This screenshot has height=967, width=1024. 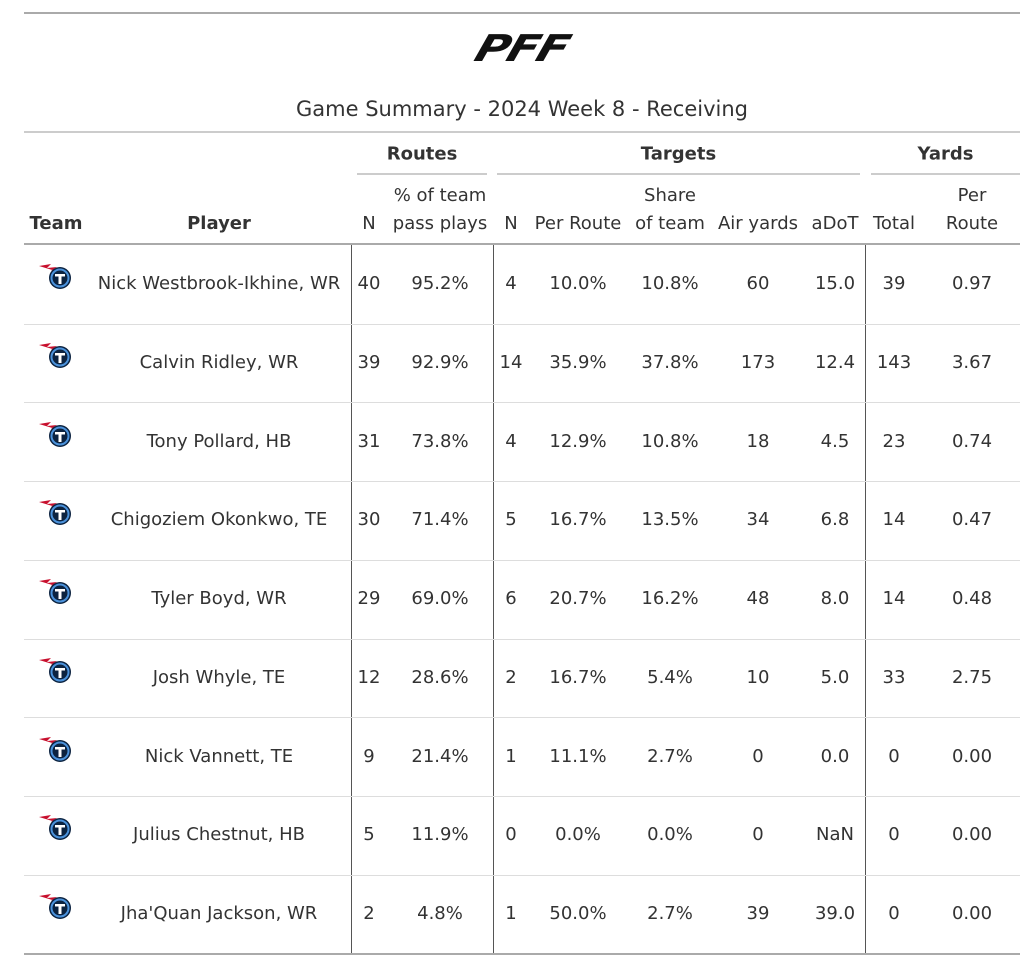 I want to click on cell: 92.9%, so click(x=440, y=363).